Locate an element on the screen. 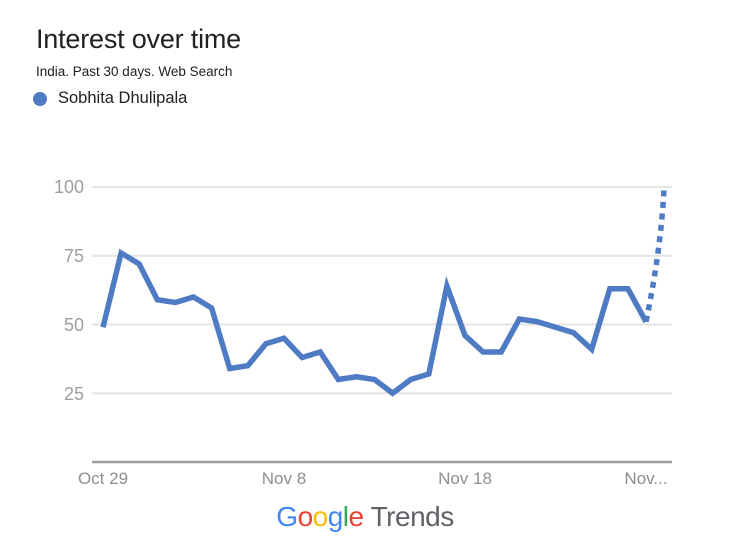 This screenshot has height=544, width=730. x-axis-tick-nov8: Nov 8 is located at coordinates (284, 478).